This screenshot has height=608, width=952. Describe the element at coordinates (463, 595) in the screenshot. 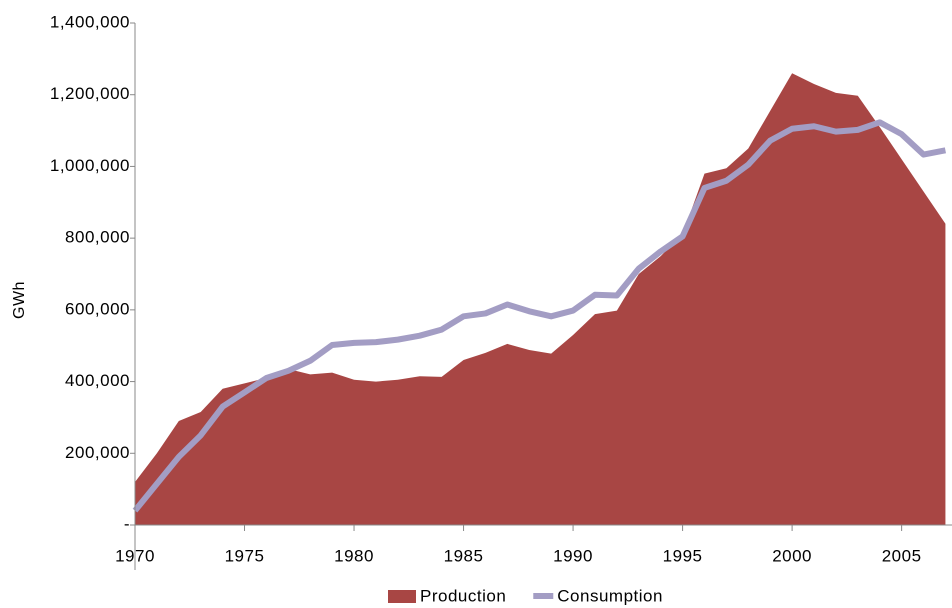

I see `legend-label: Production` at that location.